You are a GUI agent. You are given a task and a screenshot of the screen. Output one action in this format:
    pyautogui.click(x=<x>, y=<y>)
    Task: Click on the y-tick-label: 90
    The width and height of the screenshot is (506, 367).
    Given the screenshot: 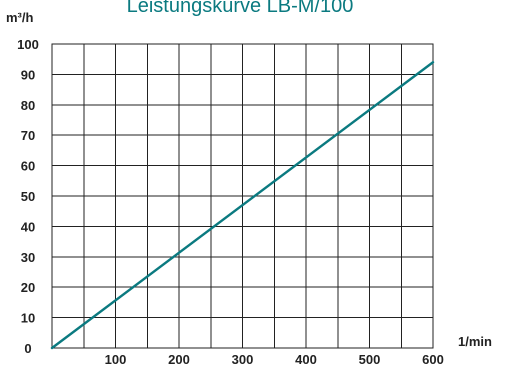 What is the action you would take?
    pyautogui.click(x=28, y=74)
    